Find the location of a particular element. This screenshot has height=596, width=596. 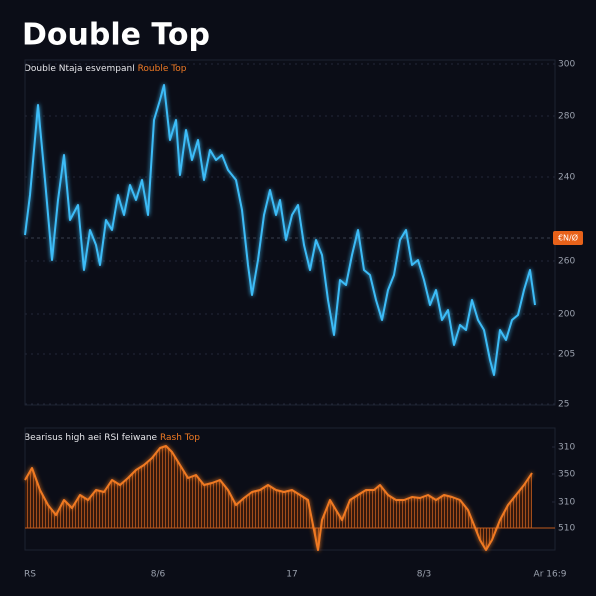

y-tick-label: 260 is located at coordinates (566, 262).